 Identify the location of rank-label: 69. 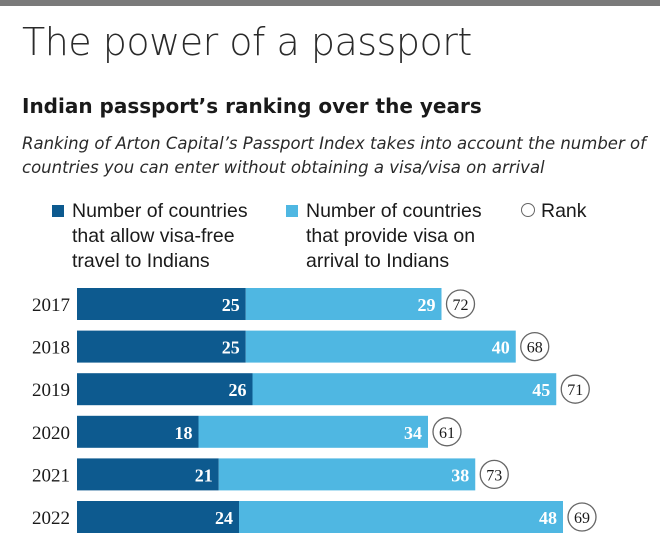
(582, 518).